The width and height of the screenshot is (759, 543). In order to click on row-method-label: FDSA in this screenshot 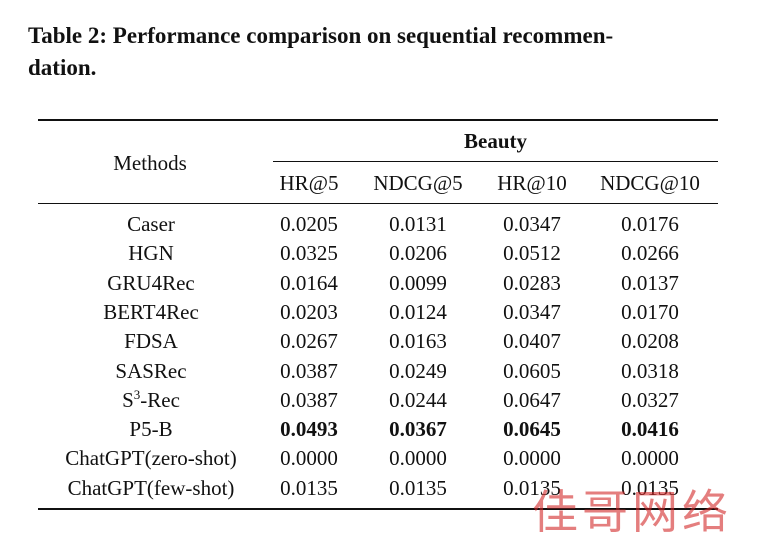, I will do `click(151, 341)`.